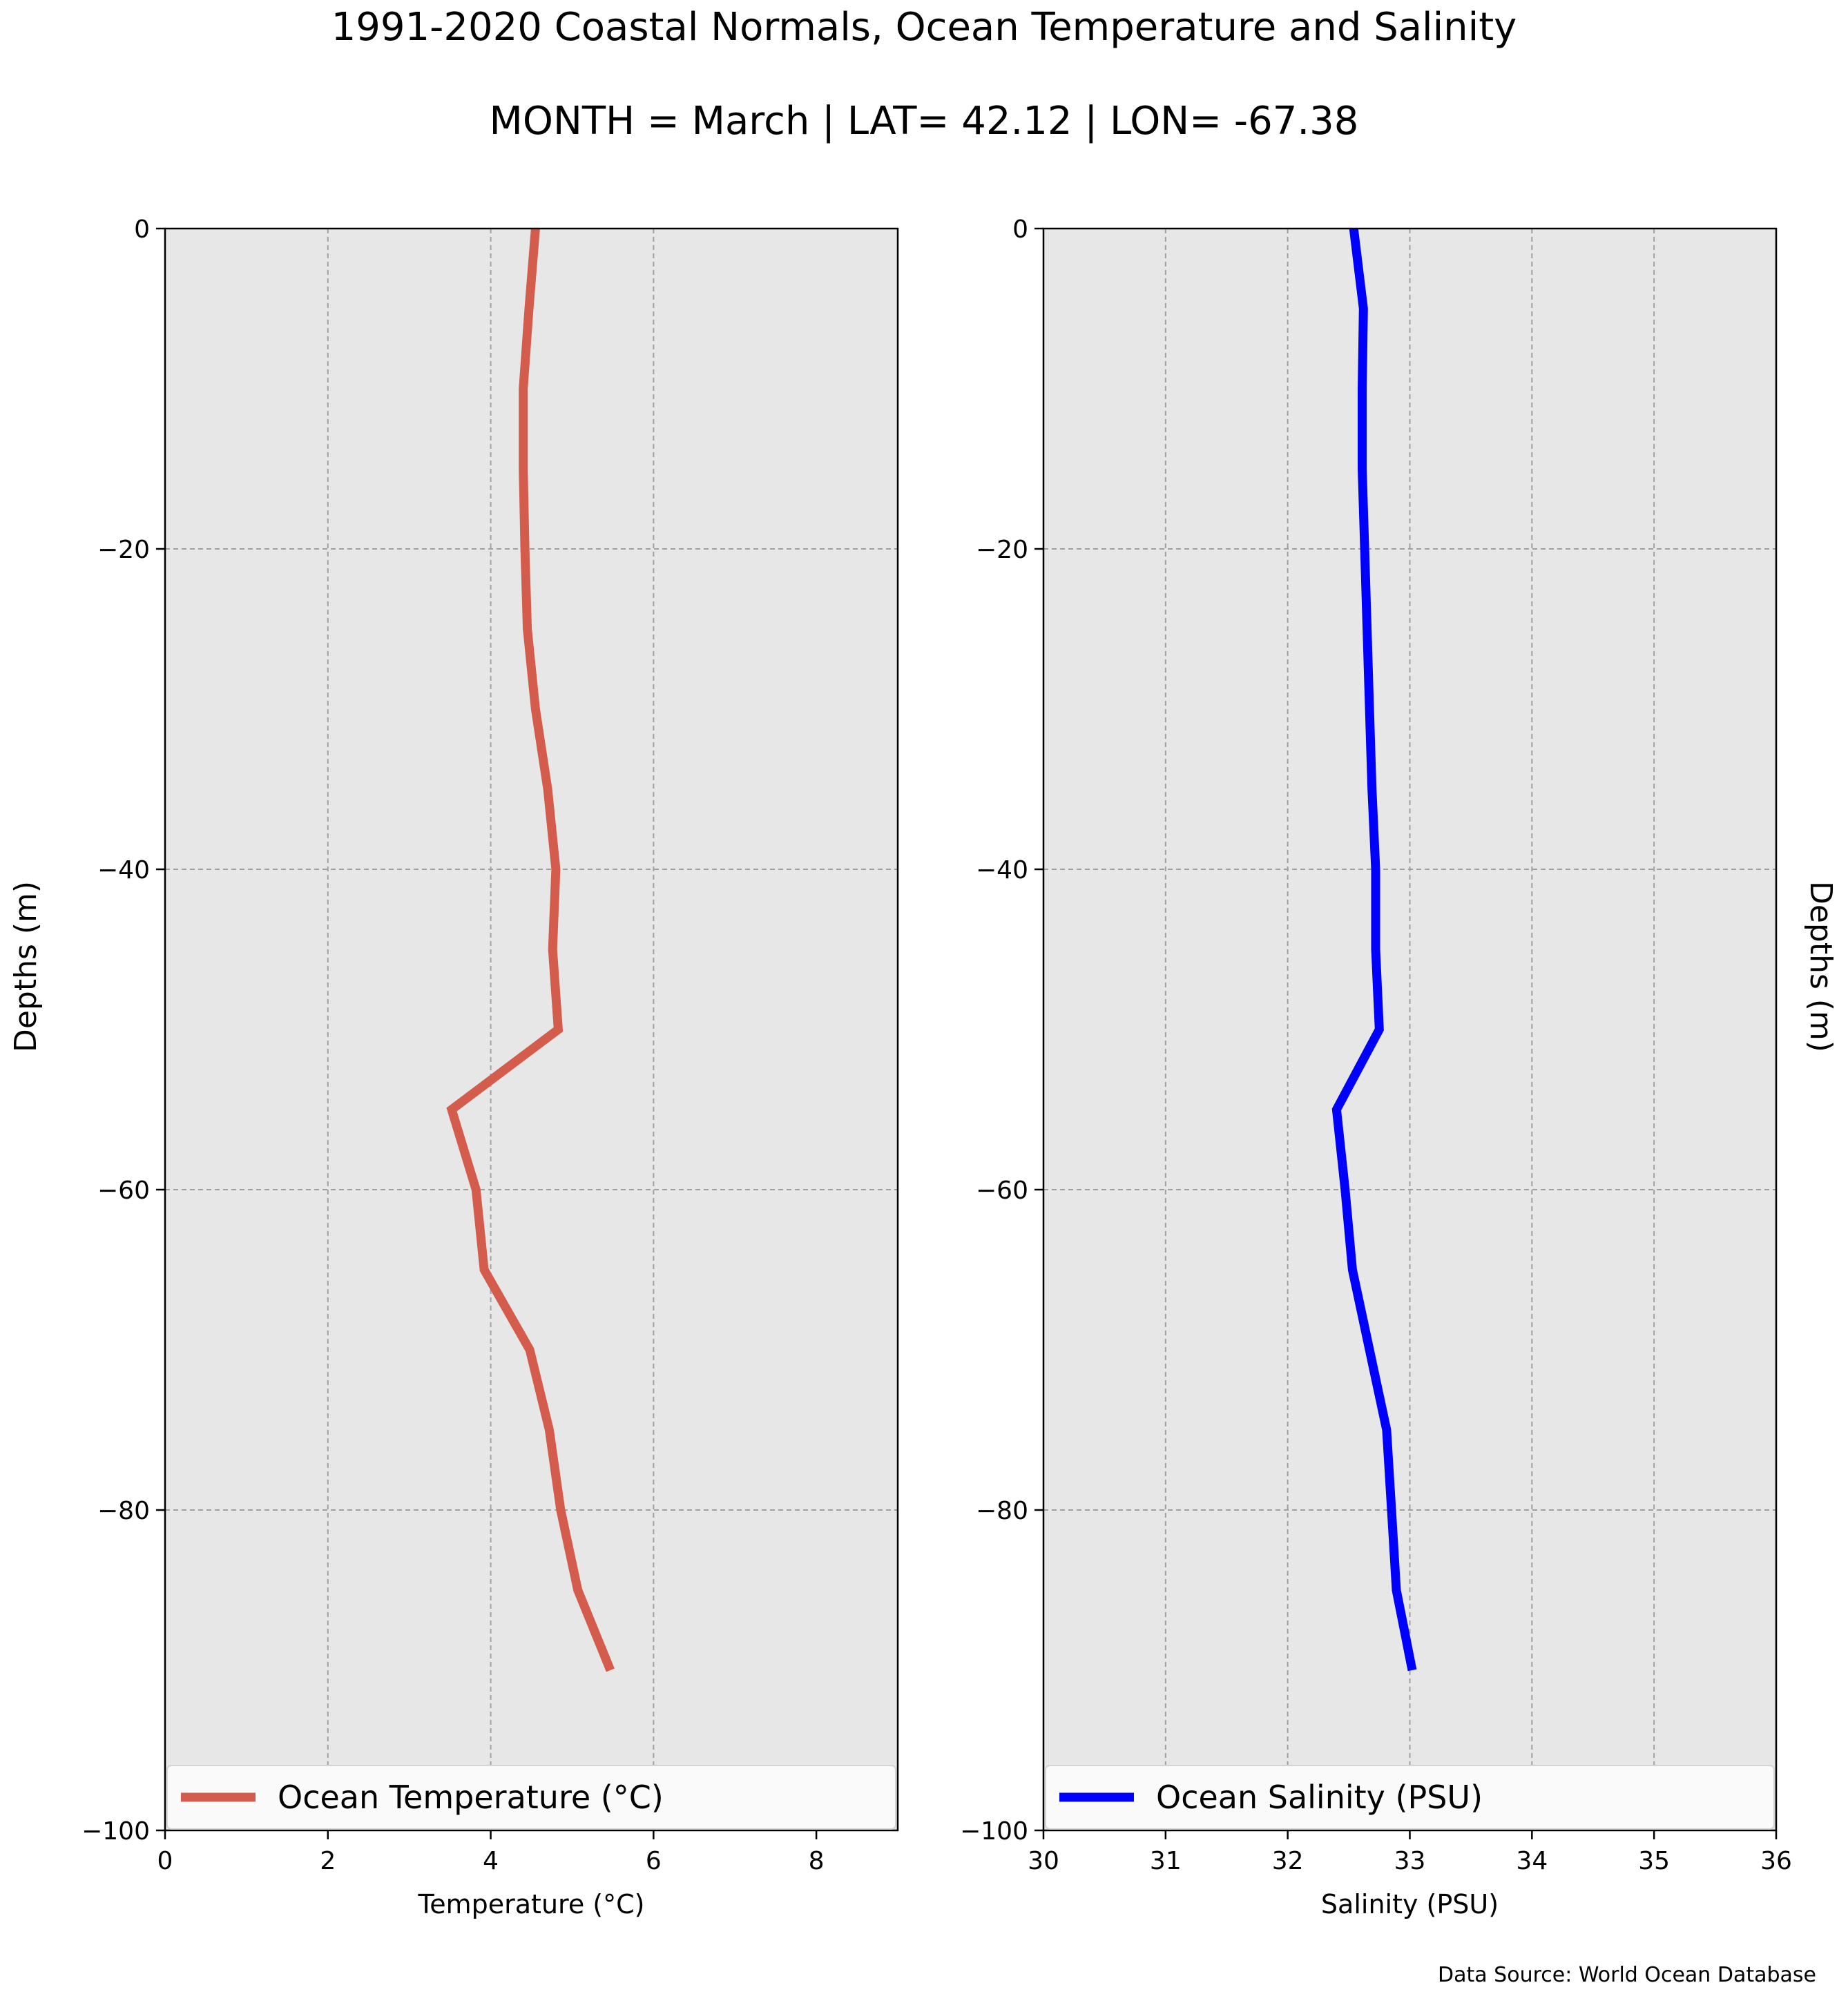  Describe the element at coordinates (1820, 967) in the screenshot. I see `right-y-axis-label: Depths (m)` at that location.